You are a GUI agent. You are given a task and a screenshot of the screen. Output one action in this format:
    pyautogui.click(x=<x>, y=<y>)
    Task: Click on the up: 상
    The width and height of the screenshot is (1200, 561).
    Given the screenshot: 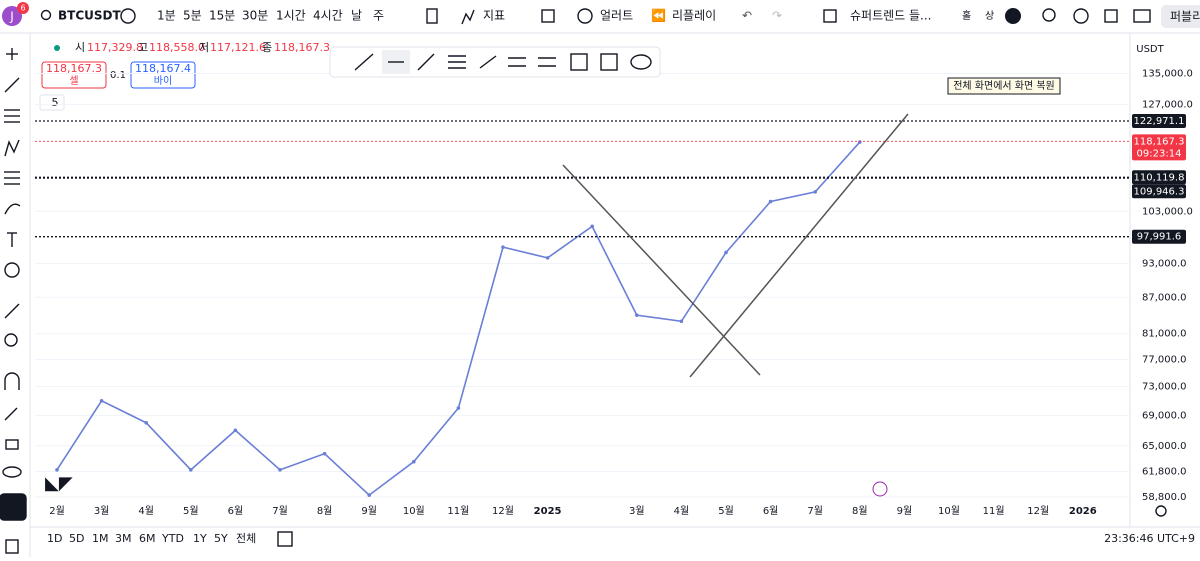 What is the action you would take?
    pyautogui.click(x=989, y=16)
    